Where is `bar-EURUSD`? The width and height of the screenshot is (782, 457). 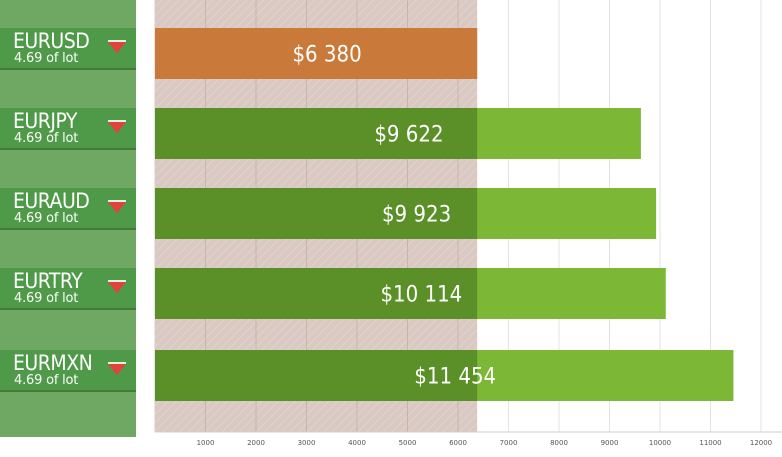
bar-EURUSD is located at coordinates (316, 53).